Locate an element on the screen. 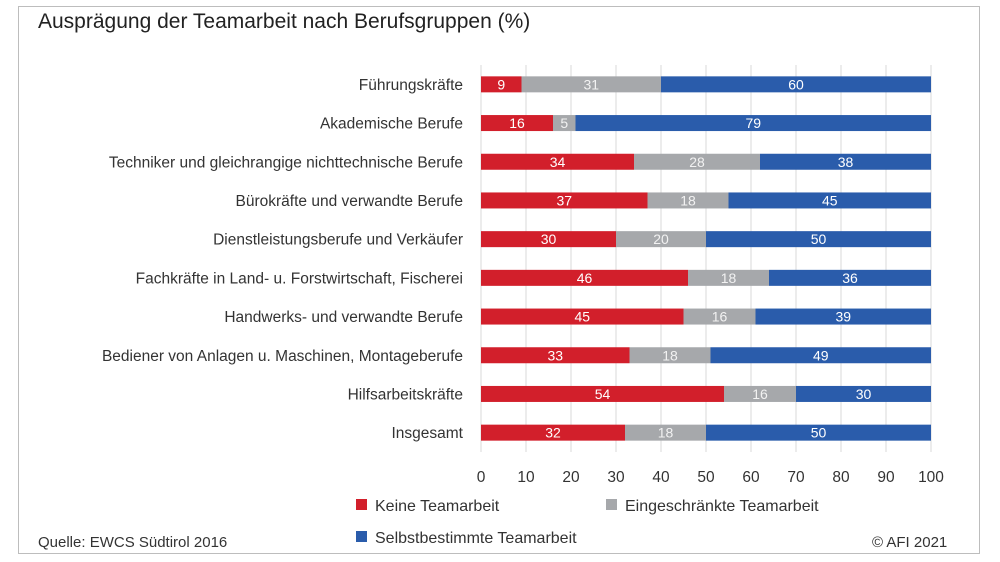  bar-value-label: 37 is located at coordinates (564, 200).